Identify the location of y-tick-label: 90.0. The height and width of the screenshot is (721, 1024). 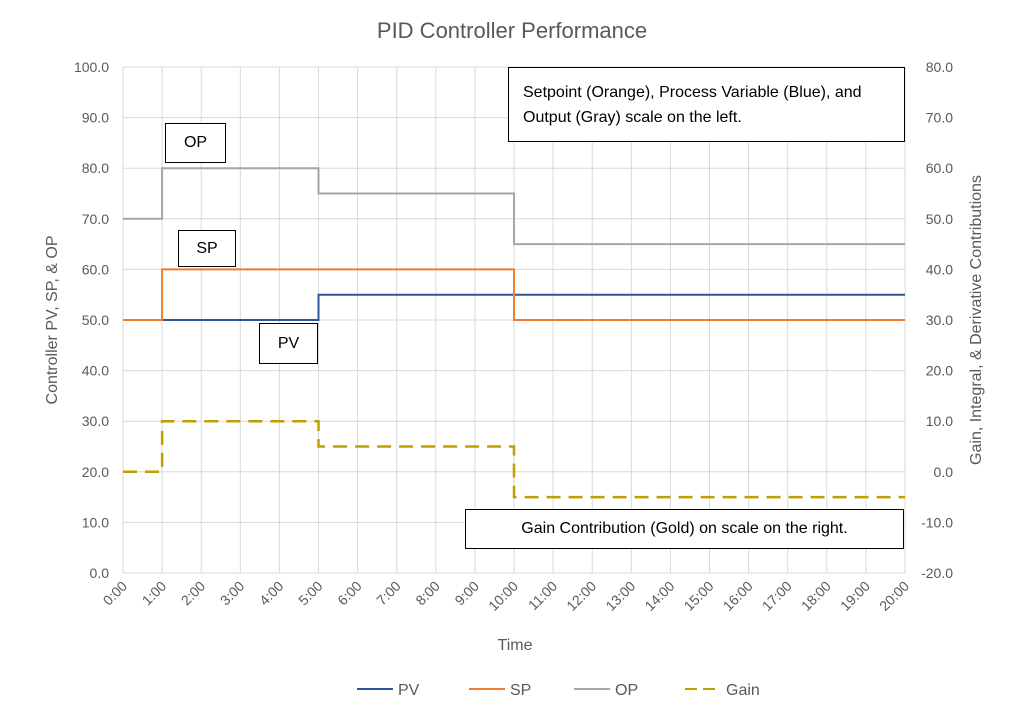
(95, 118).